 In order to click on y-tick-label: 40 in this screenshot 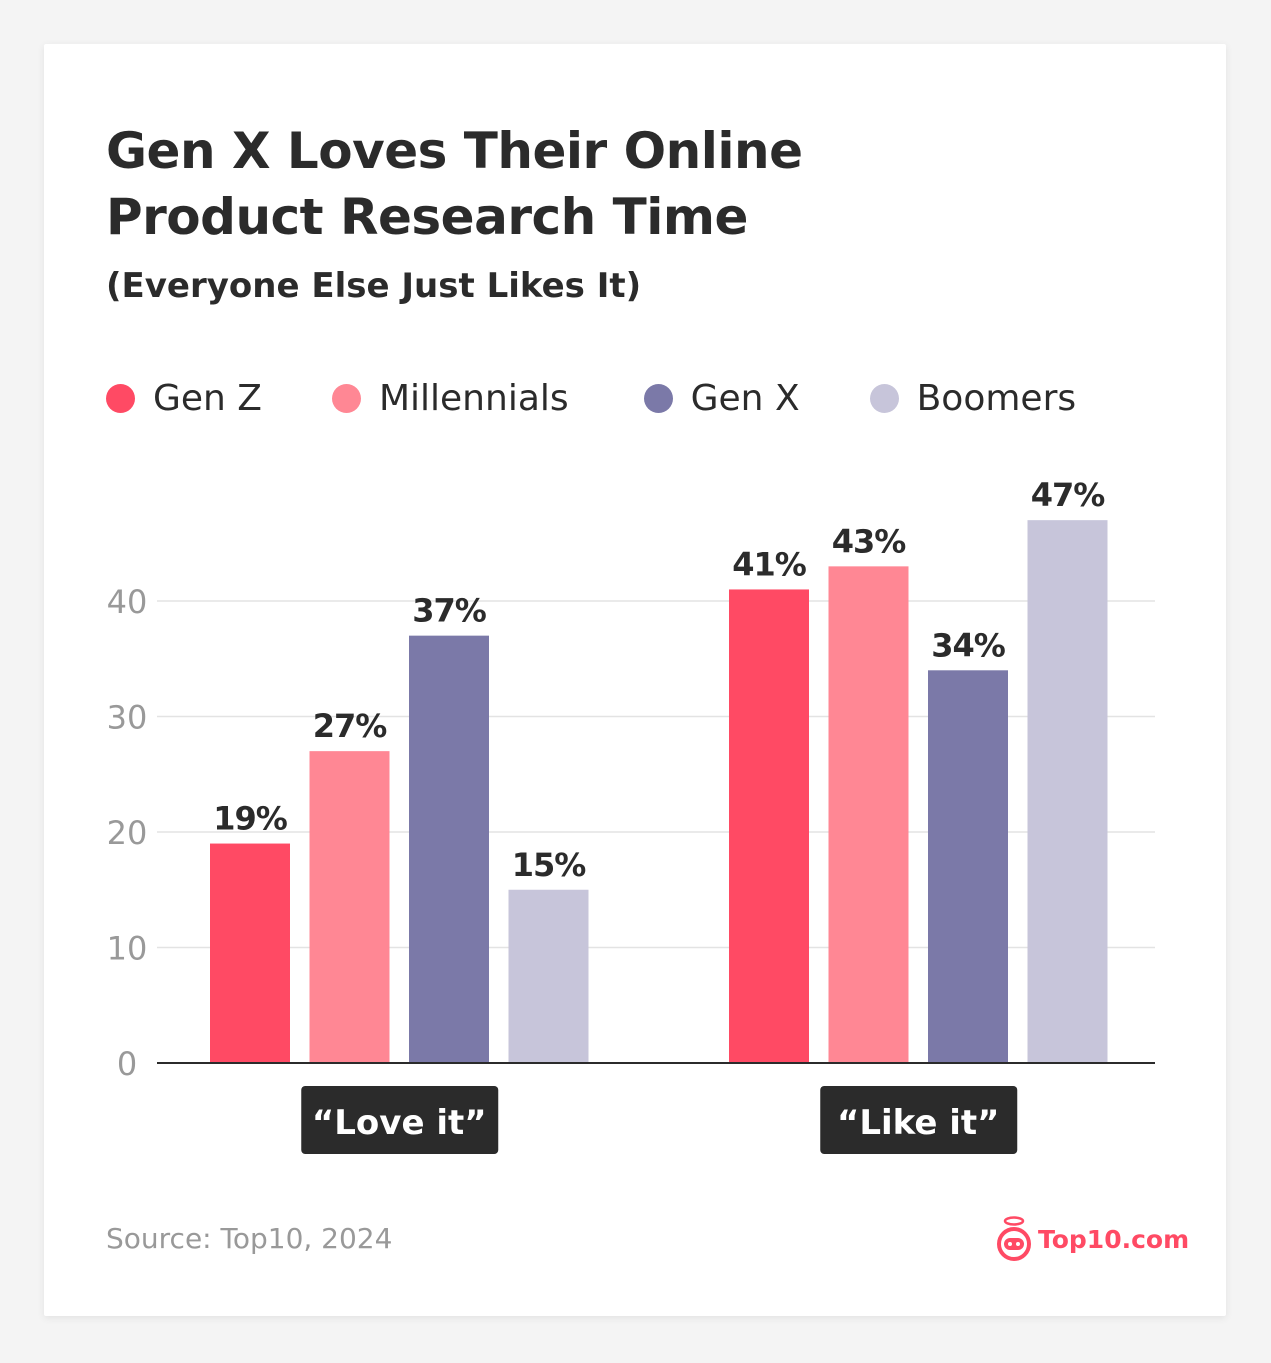, I will do `click(127, 602)`.